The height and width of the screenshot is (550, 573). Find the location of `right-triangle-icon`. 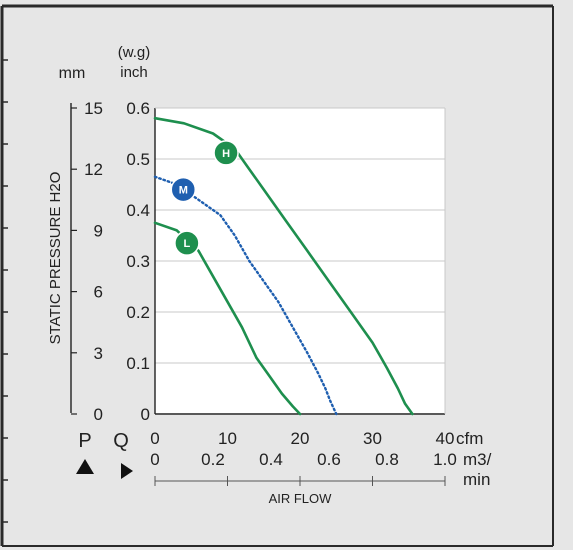

right-triangle-icon is located at coordinates (127, 471).